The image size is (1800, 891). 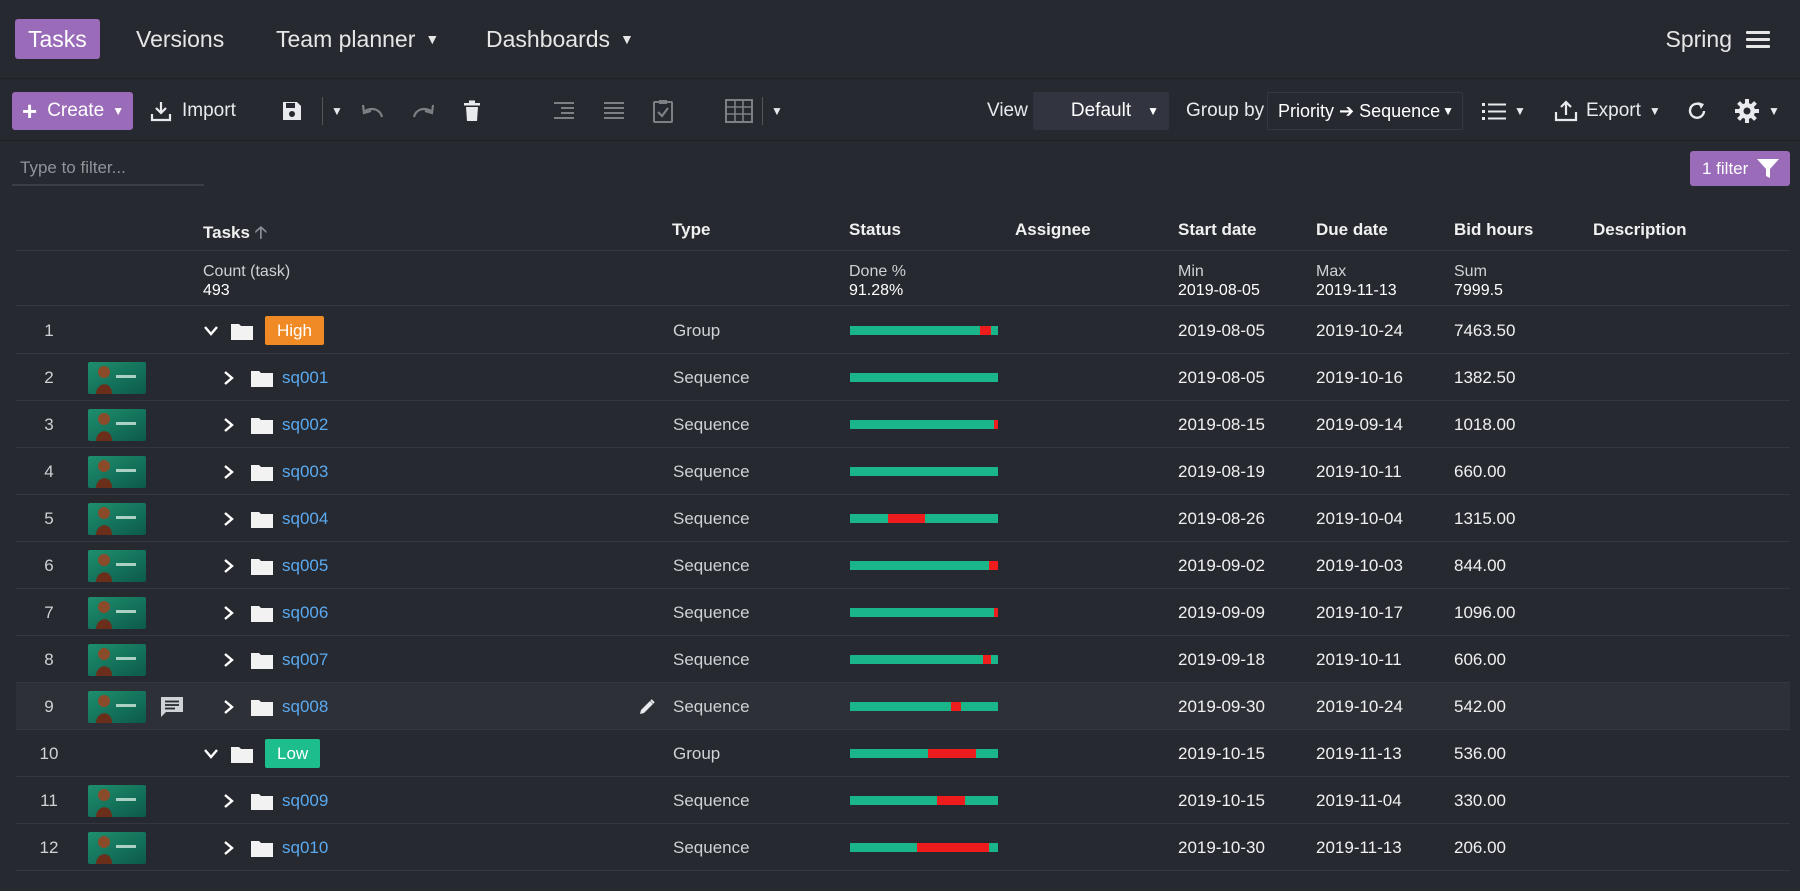 I want to click on task-link: sq004, so click(x=305, y=518).